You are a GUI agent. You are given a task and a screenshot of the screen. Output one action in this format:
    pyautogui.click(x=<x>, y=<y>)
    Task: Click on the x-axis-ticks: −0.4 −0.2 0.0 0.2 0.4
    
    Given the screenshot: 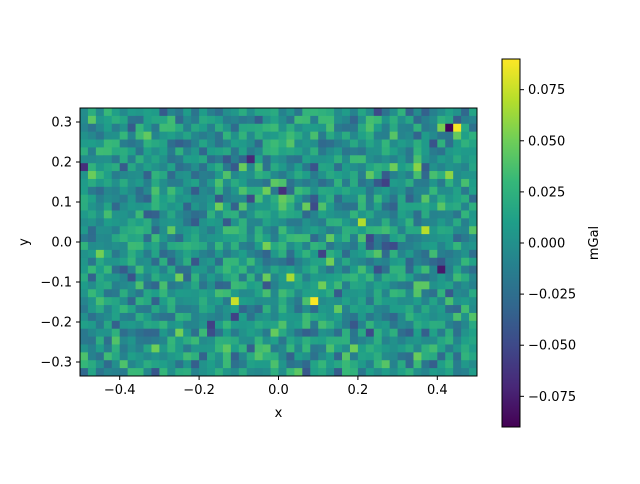 What is the action you would take?
    pyautogui.click(x=276, y=387)
    